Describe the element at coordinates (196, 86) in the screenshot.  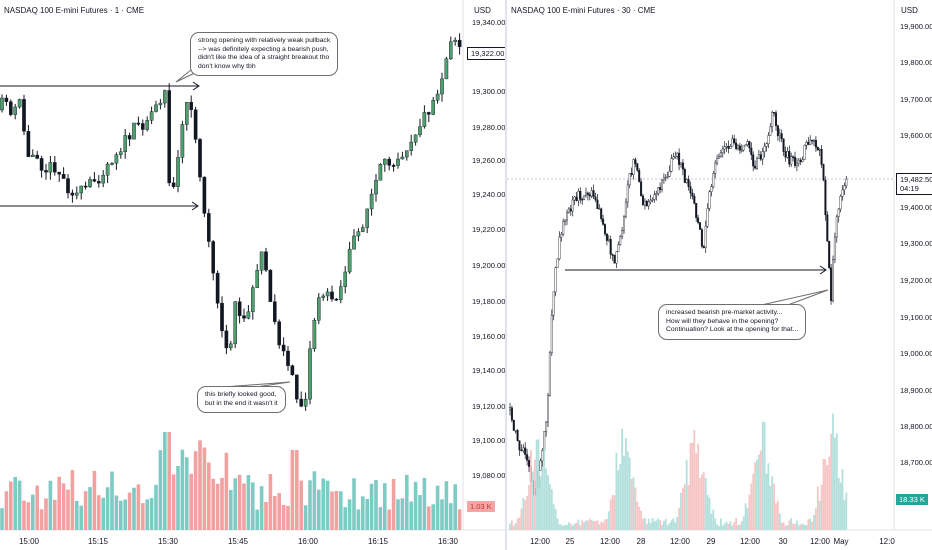
I see `level-arrow-upper` at that location.